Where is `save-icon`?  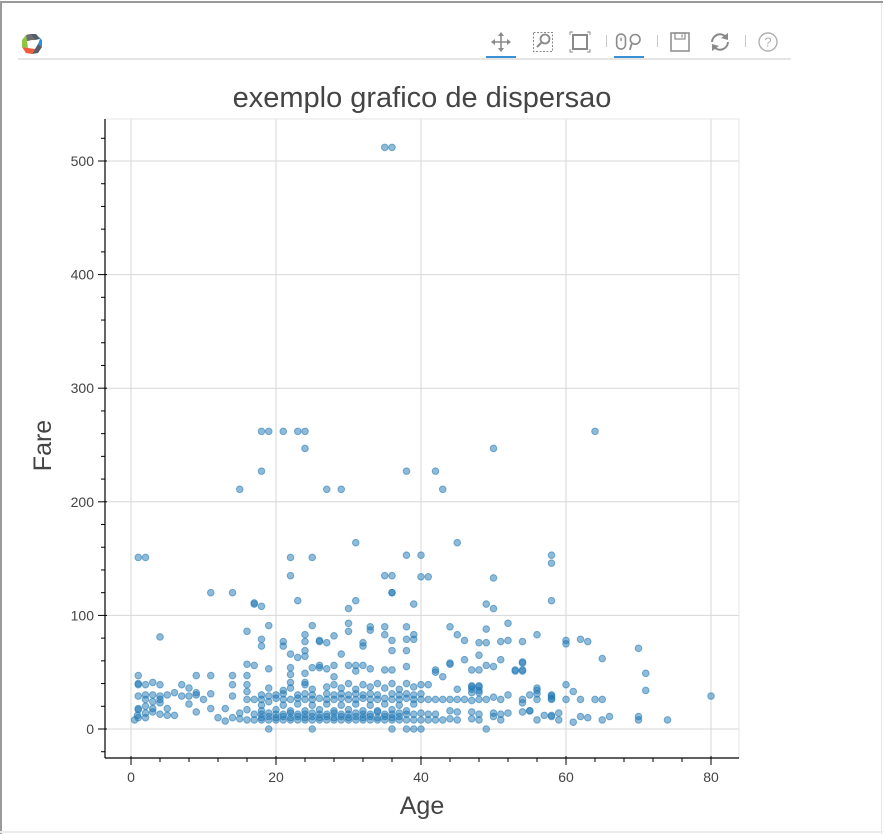
save-icon is located at coordinates (680, 42).